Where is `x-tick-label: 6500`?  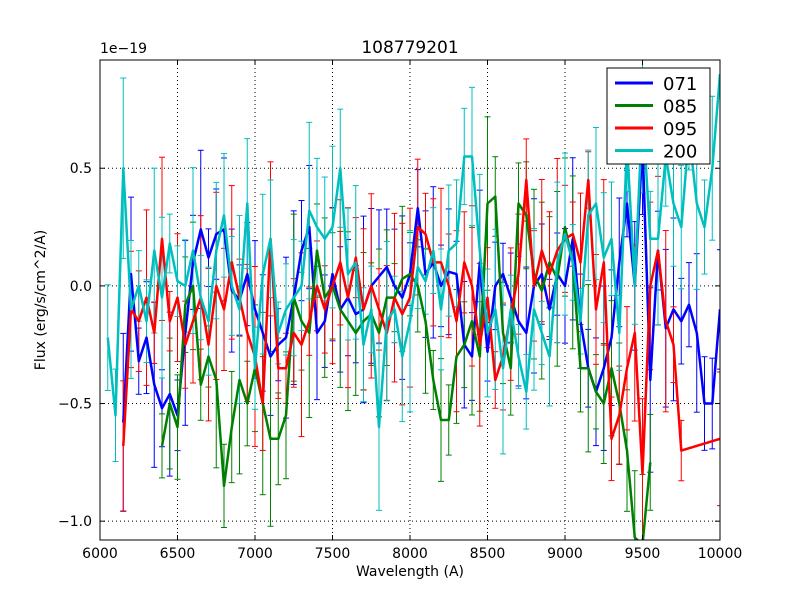
x-tick-label: 6500 is located at coordinates (178, 554).